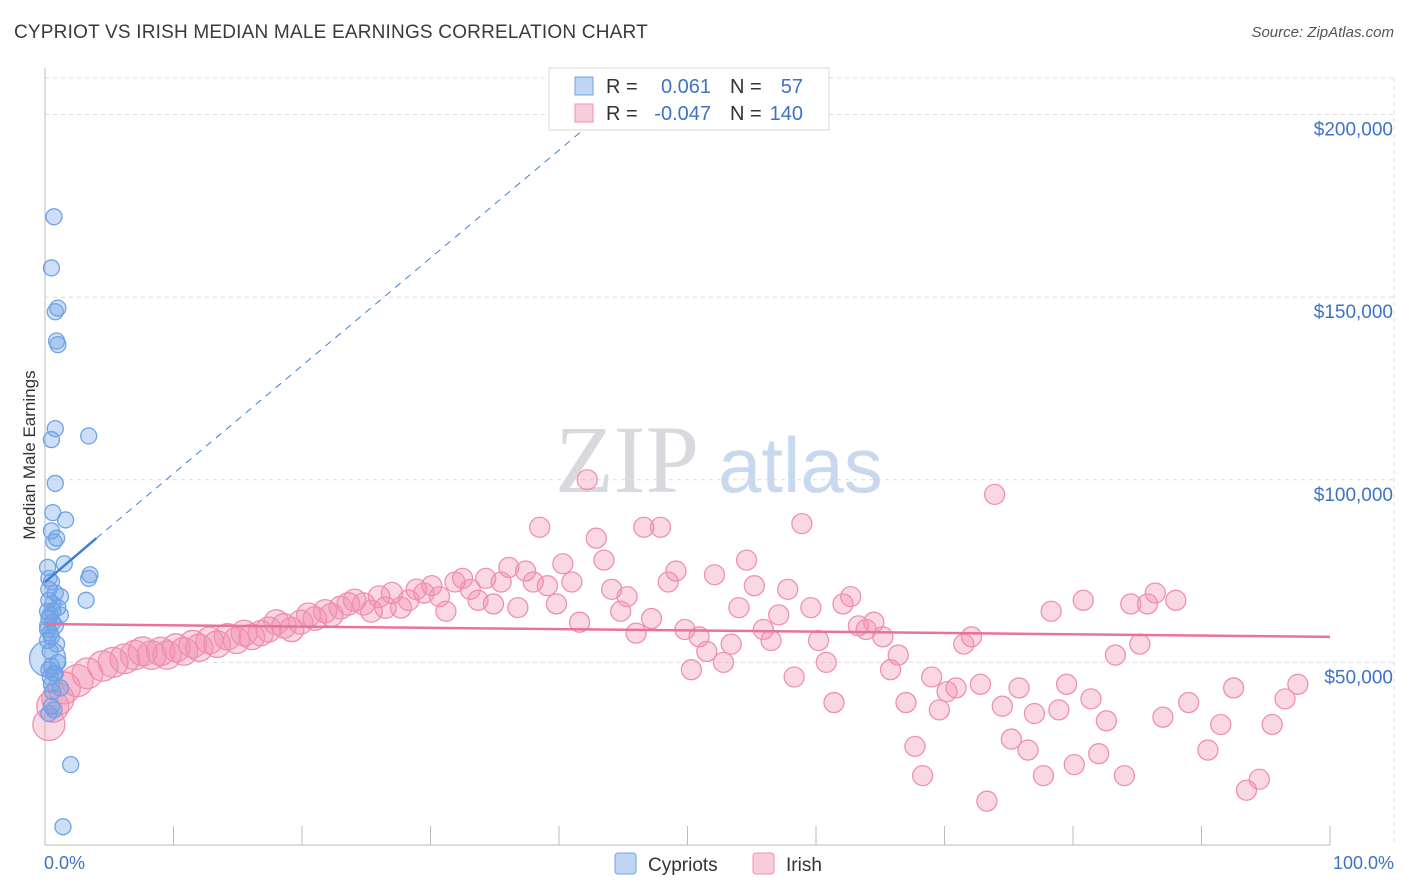 Image resolution: width=1406 pixels, height=892 pixels. Describe the element at coordinates (719, 459) in the screenshot. I see `watermark: ZIP atlas` at that location.